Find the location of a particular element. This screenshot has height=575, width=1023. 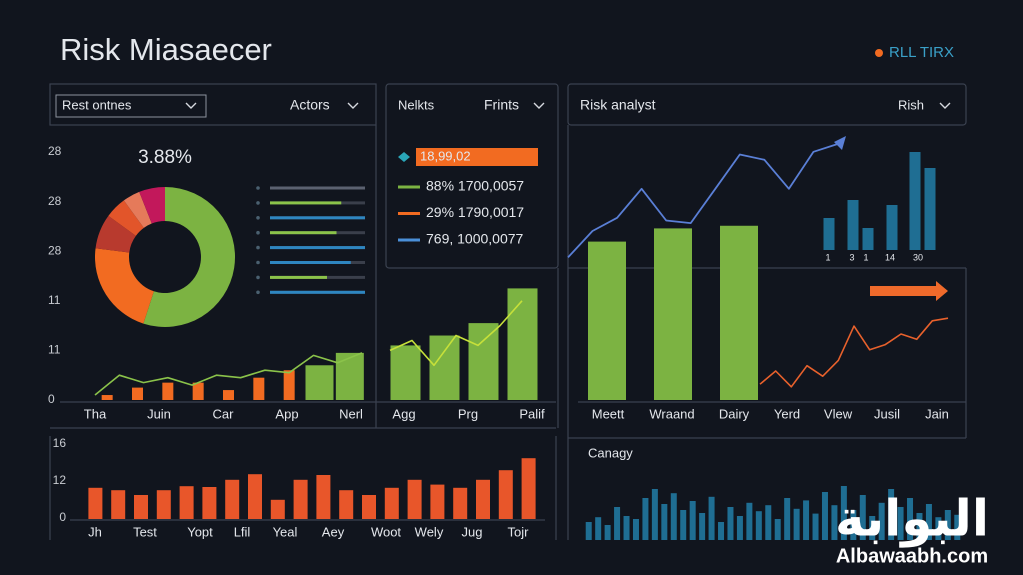

share-label: 3.88% is located at coordinates (165, 157).